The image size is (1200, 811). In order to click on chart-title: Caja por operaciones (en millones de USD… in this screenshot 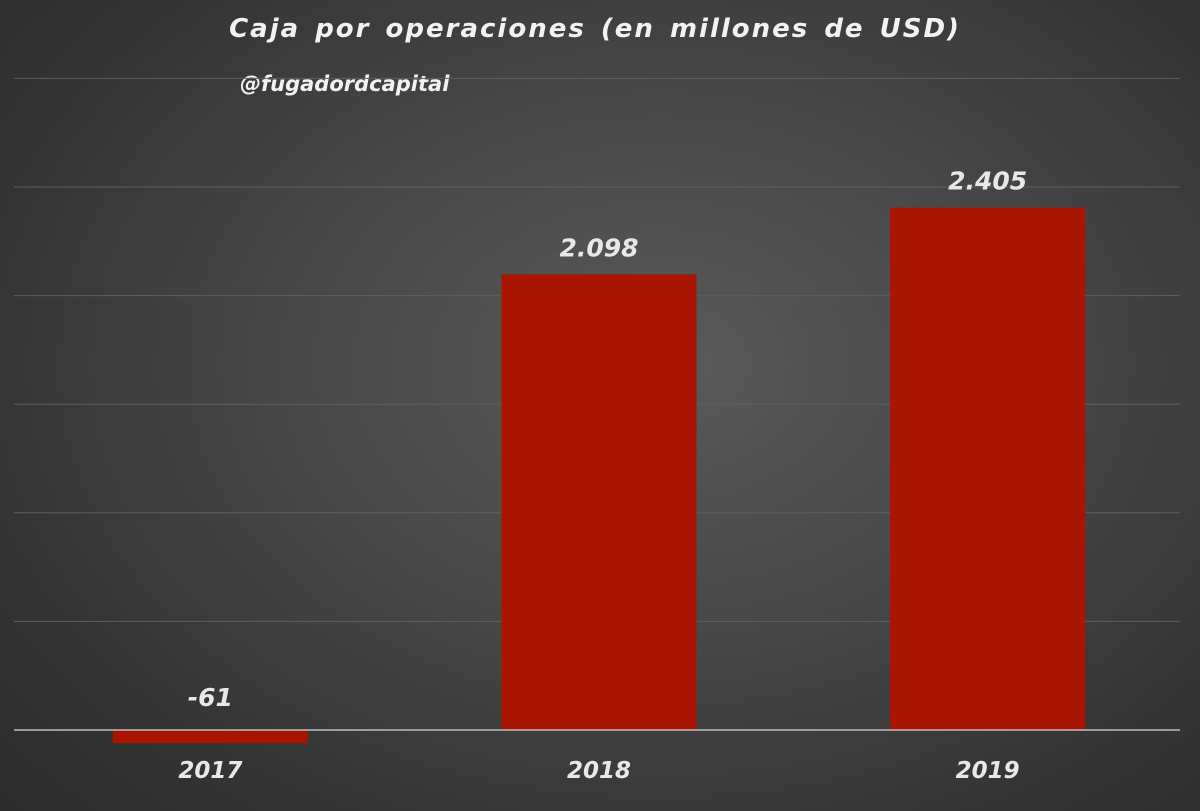, I will do `click(595, 29)`.